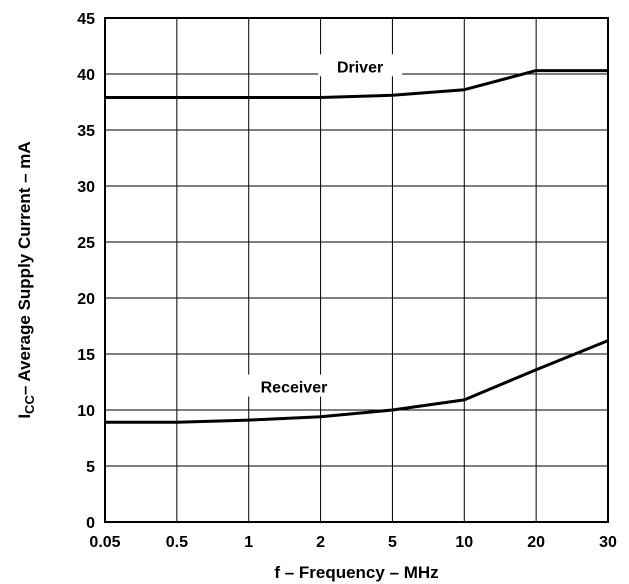 The height and width of the screenshot is (584, 629). I want to click on y-tick-label: 20, so click(86, 299).